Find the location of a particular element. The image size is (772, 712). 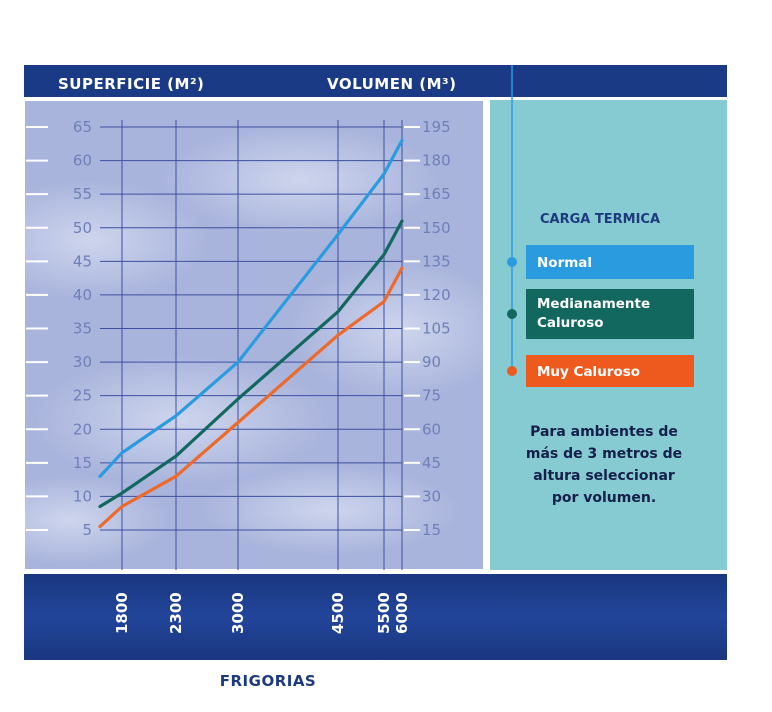

y-left-tick-label: 25 is located at coordinates (82, 396).